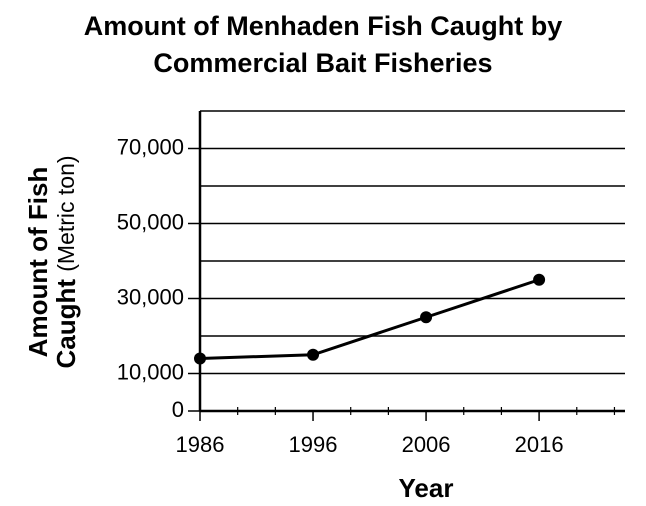 The height and width of the screenshot is (506, 646). I want to click on y-tick-label: 30,000, so click(150, 296).